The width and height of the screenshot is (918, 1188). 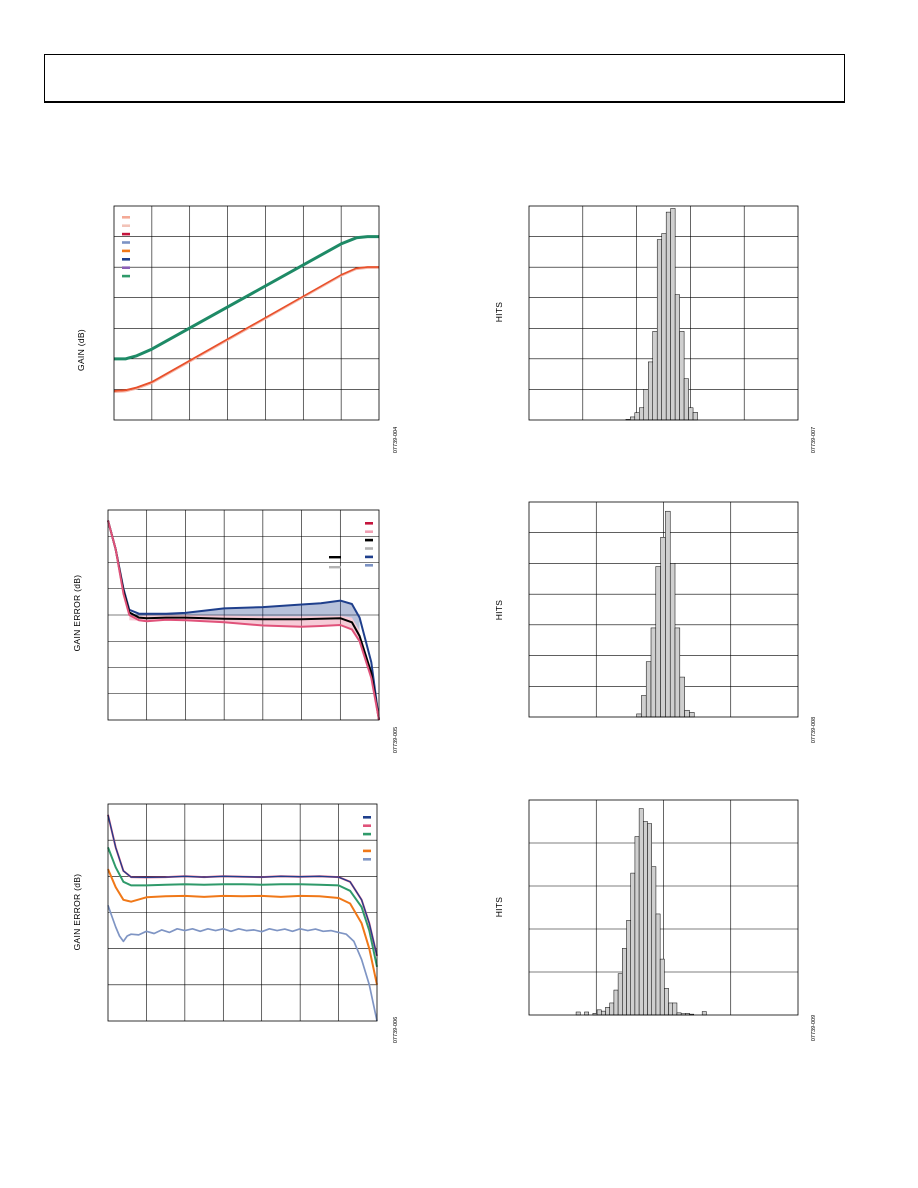 I want to click on chart-gain-error-1-plot, so click(x=243, y=615).